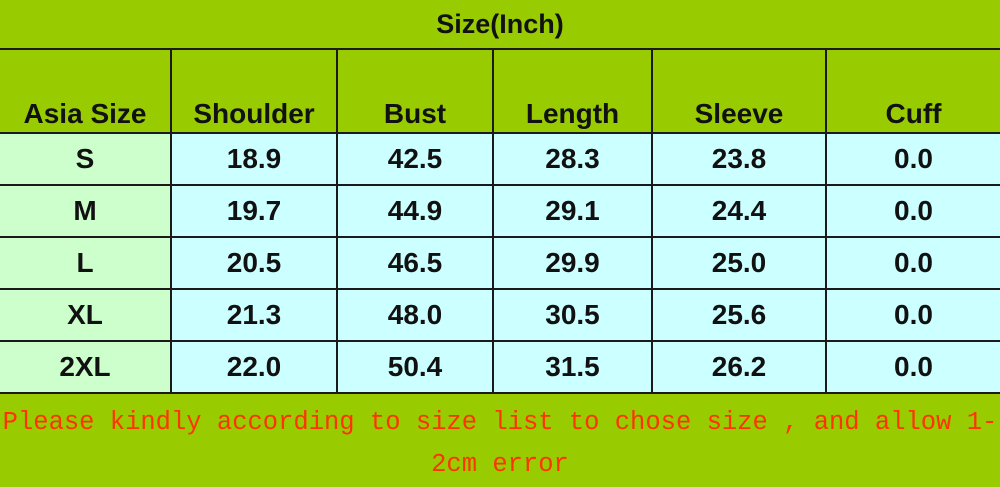 Image resolution: width=1000 pixels, height=487 pixels. I want to click on measurement-cell: 23.8, so click(739, 159).